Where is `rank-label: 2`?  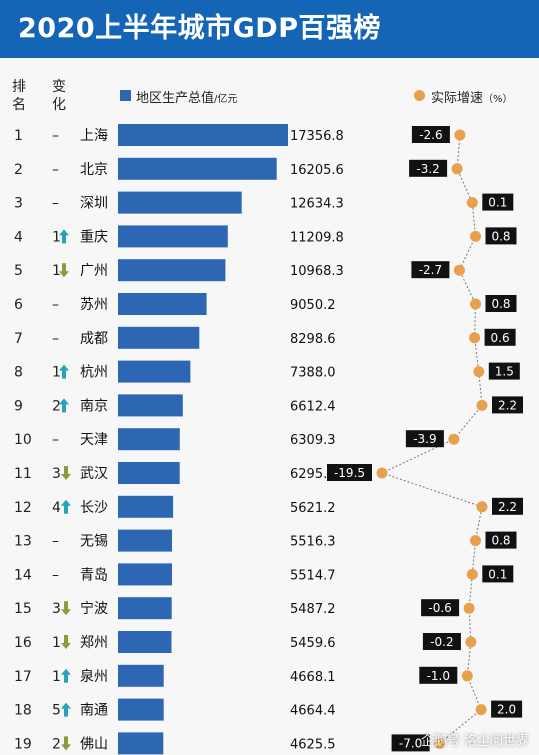
rank-label: 2 is located at coordinates (18, 170).